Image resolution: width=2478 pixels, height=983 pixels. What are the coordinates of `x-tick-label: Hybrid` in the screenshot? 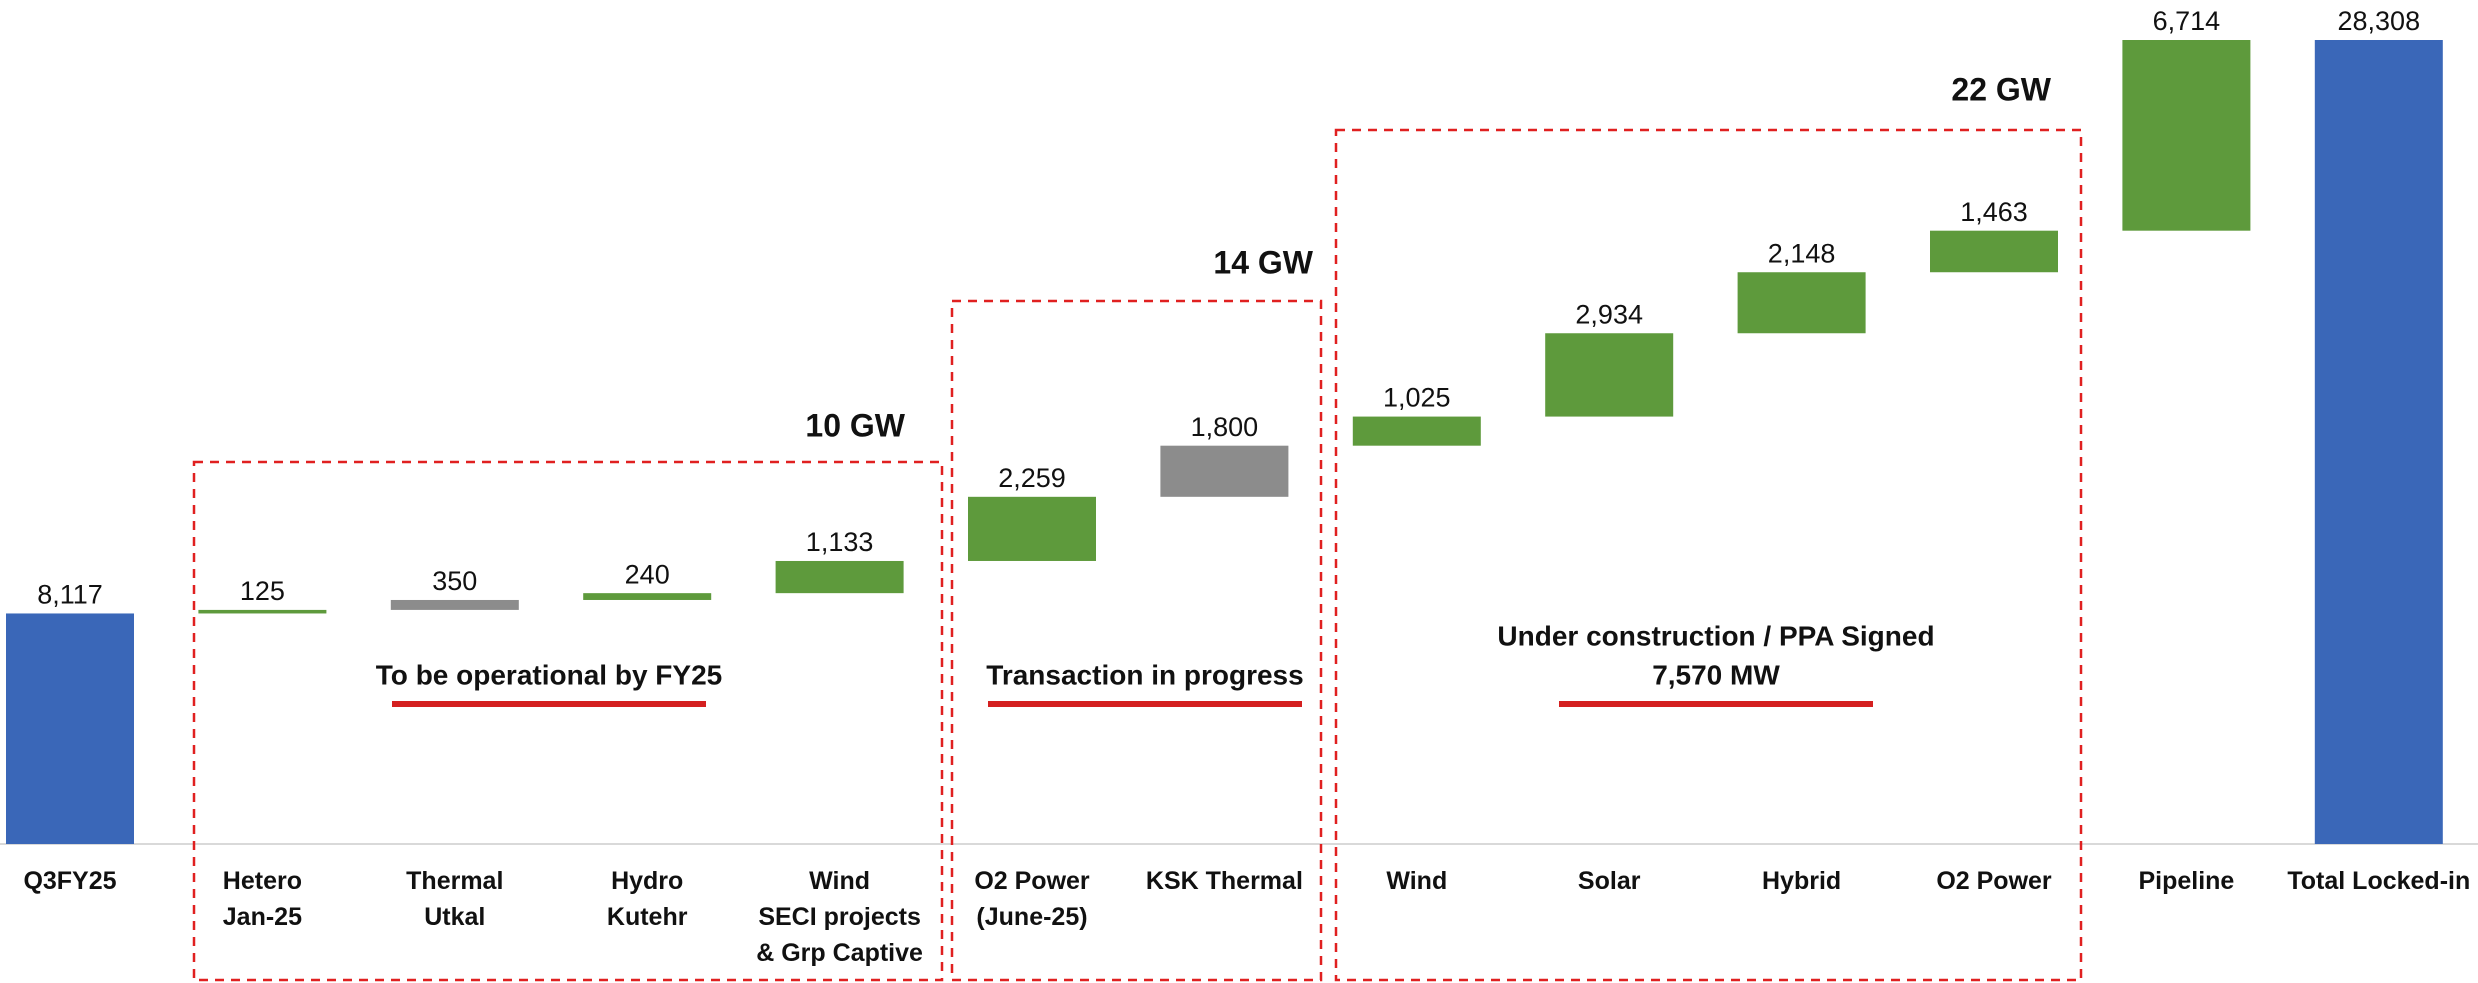 It's located at (1801, 881).